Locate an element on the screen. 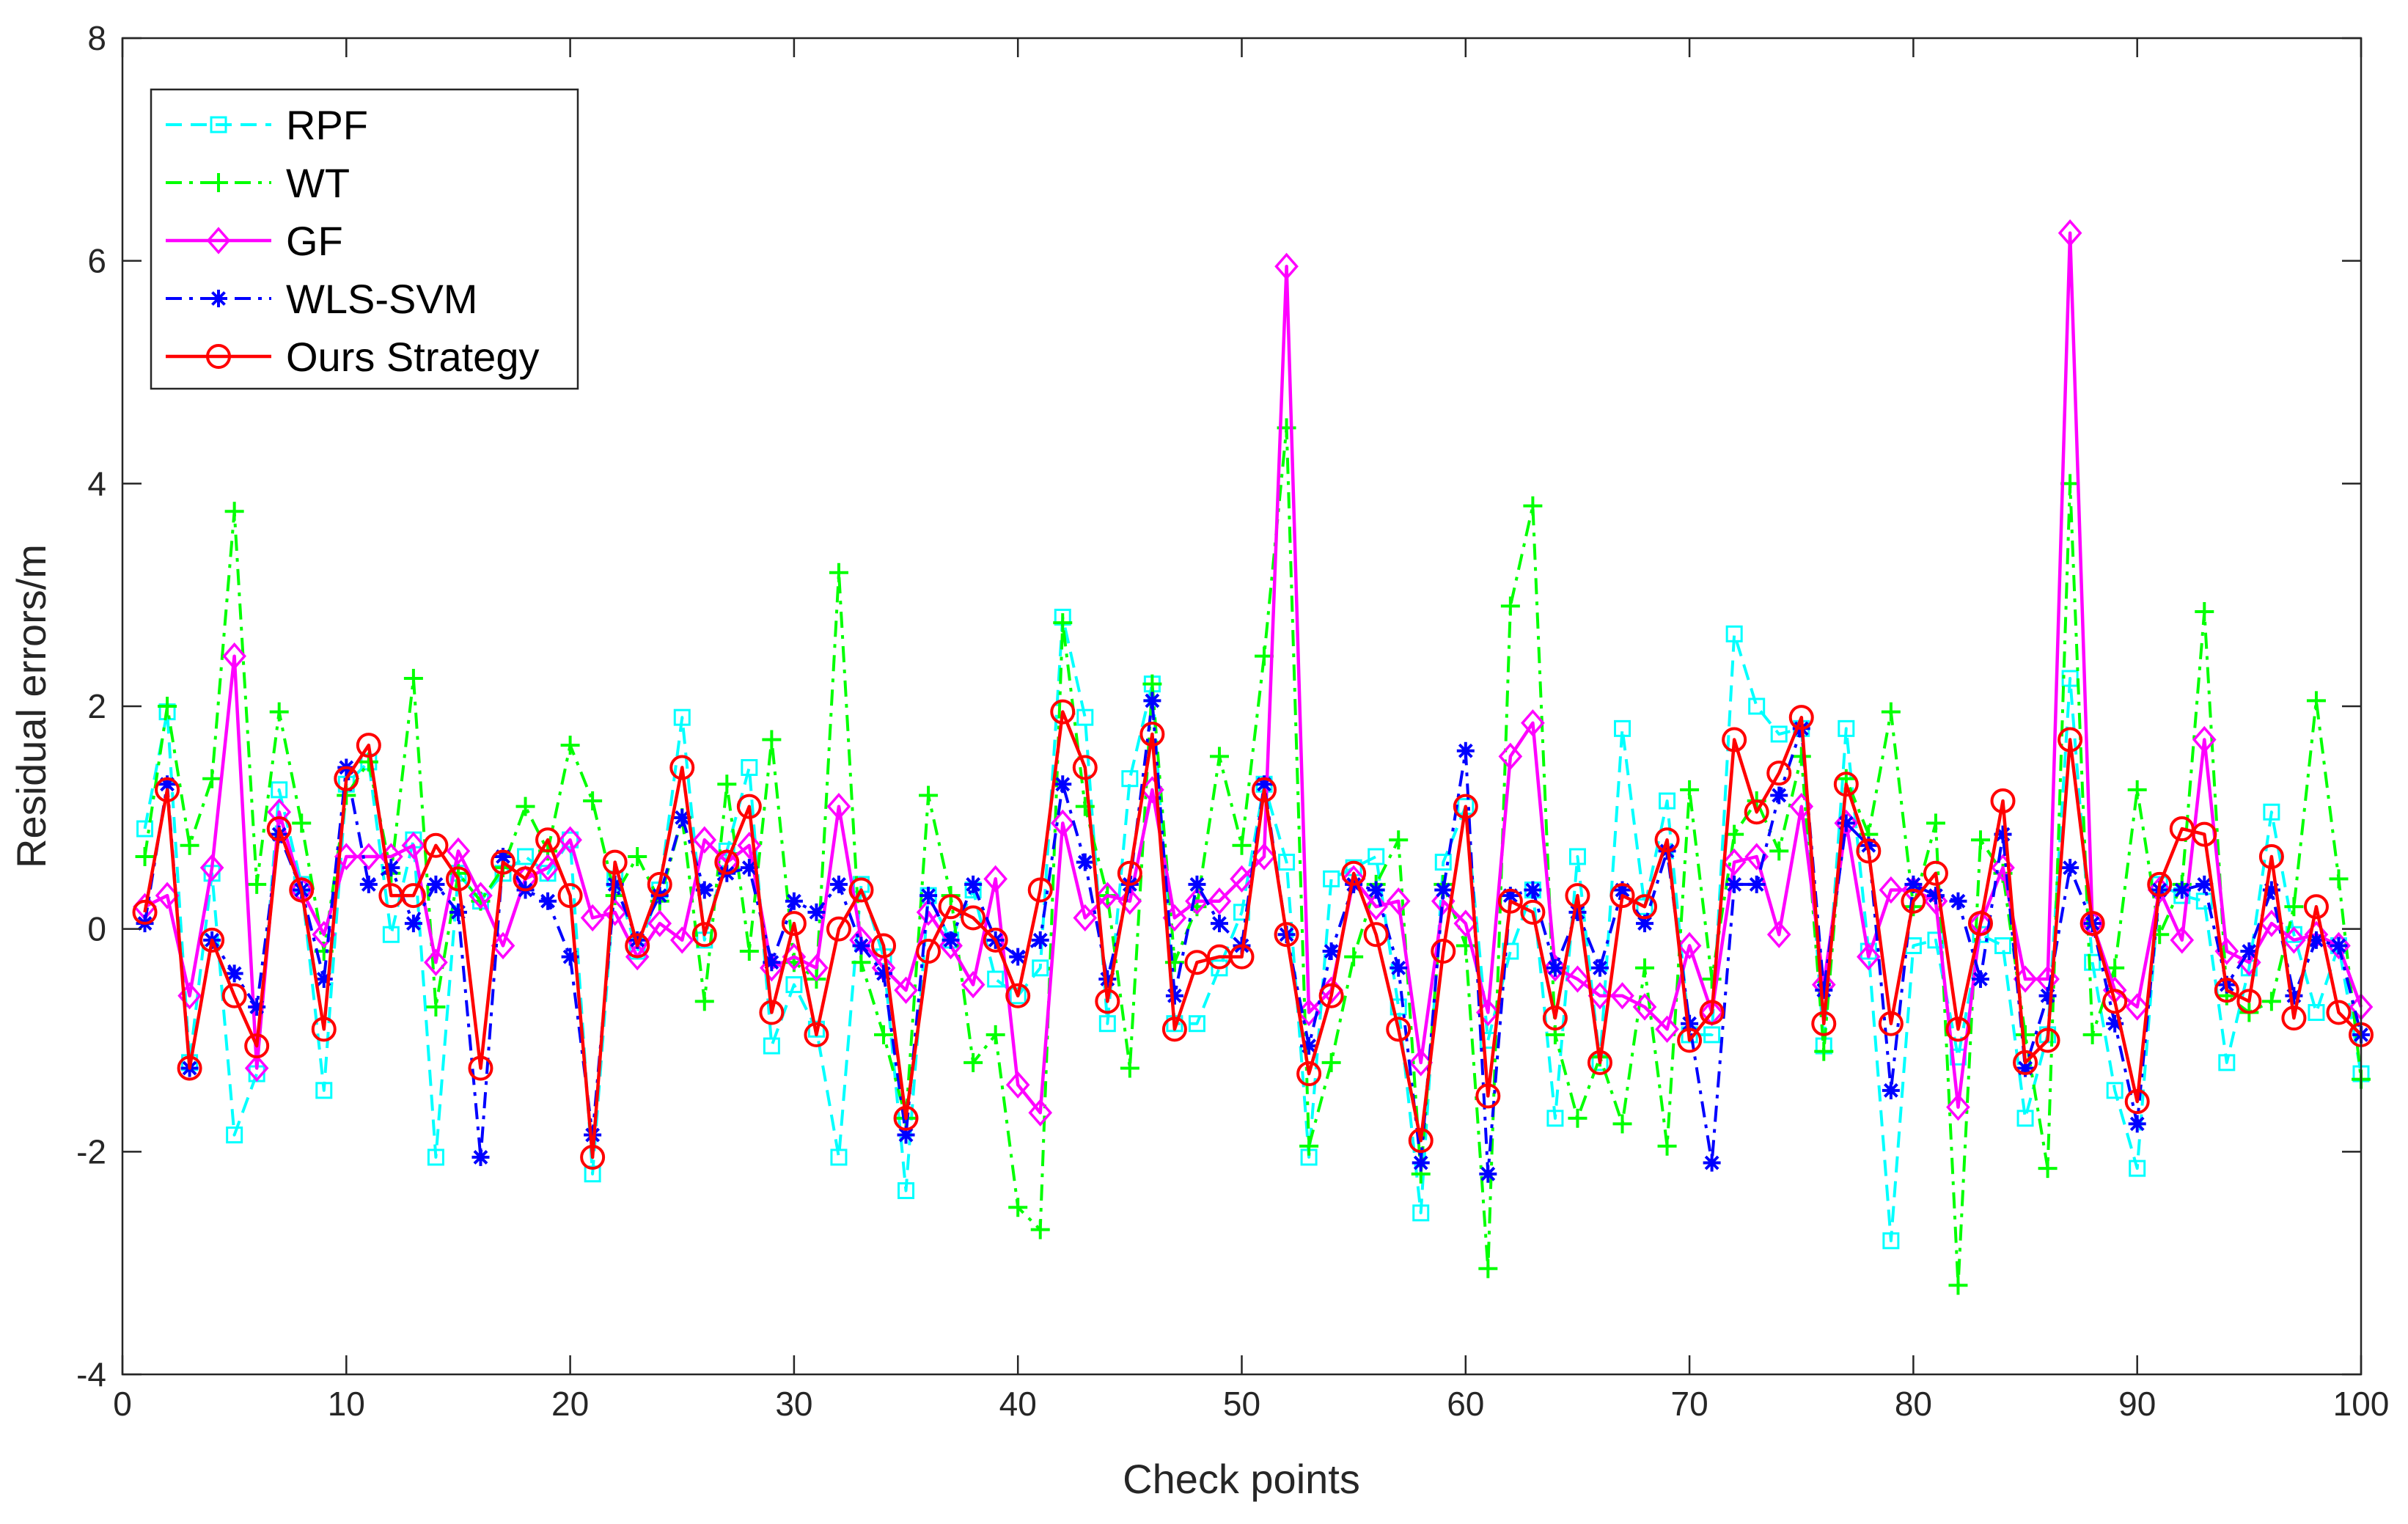 Image resolution: width=2408 pixels, height=1524 pixels. y-tick-label: -4 is located at coordinates (91, 1374).